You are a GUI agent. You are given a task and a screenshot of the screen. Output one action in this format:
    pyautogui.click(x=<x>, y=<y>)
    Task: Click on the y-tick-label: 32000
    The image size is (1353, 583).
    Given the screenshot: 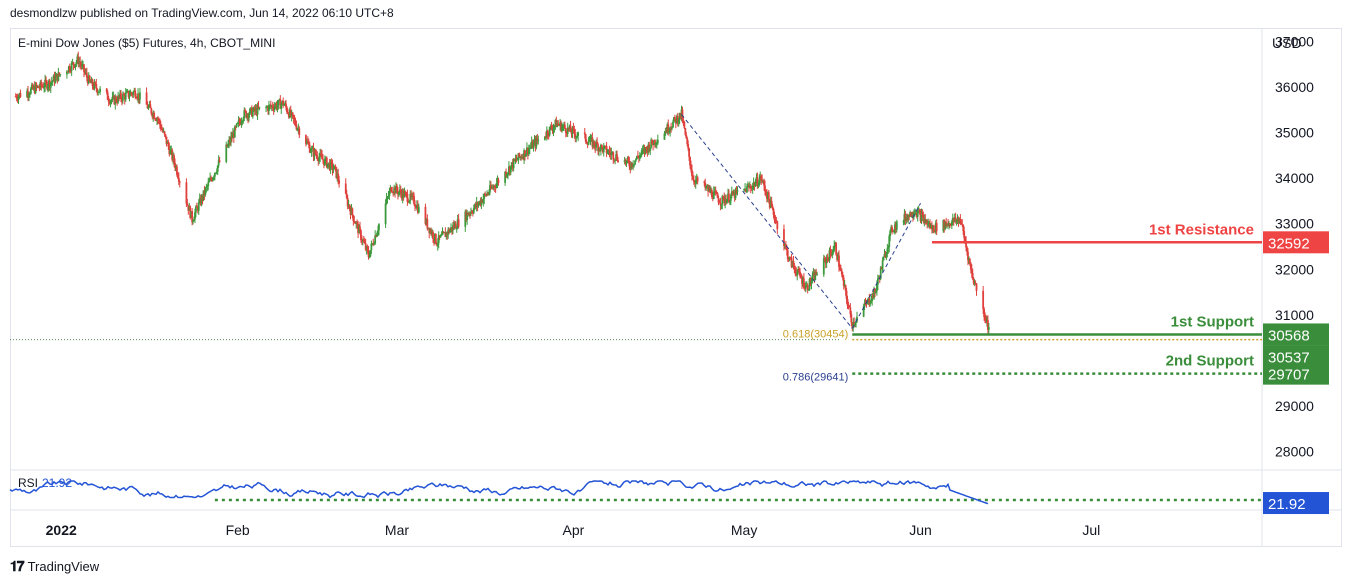 What is the action you would take?
    pyautogui.click(x=1294, y=269)
    